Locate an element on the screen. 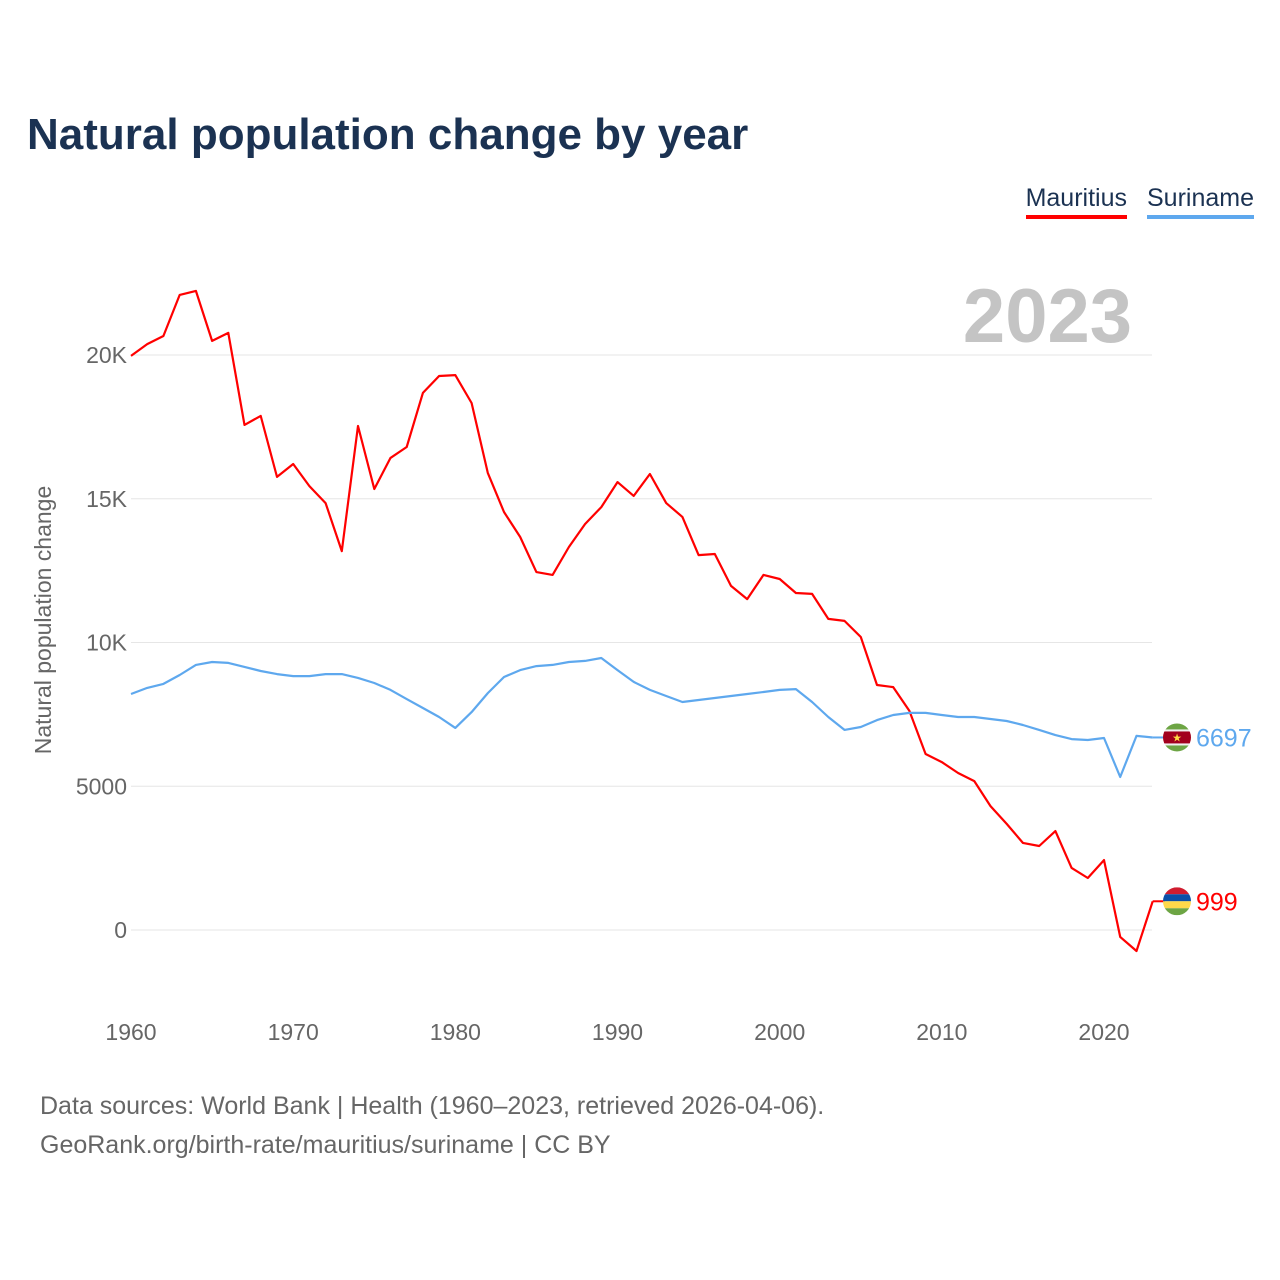 The image size is (1280, 1280). star-icon: ★ is located at coordinates (1177, 738).